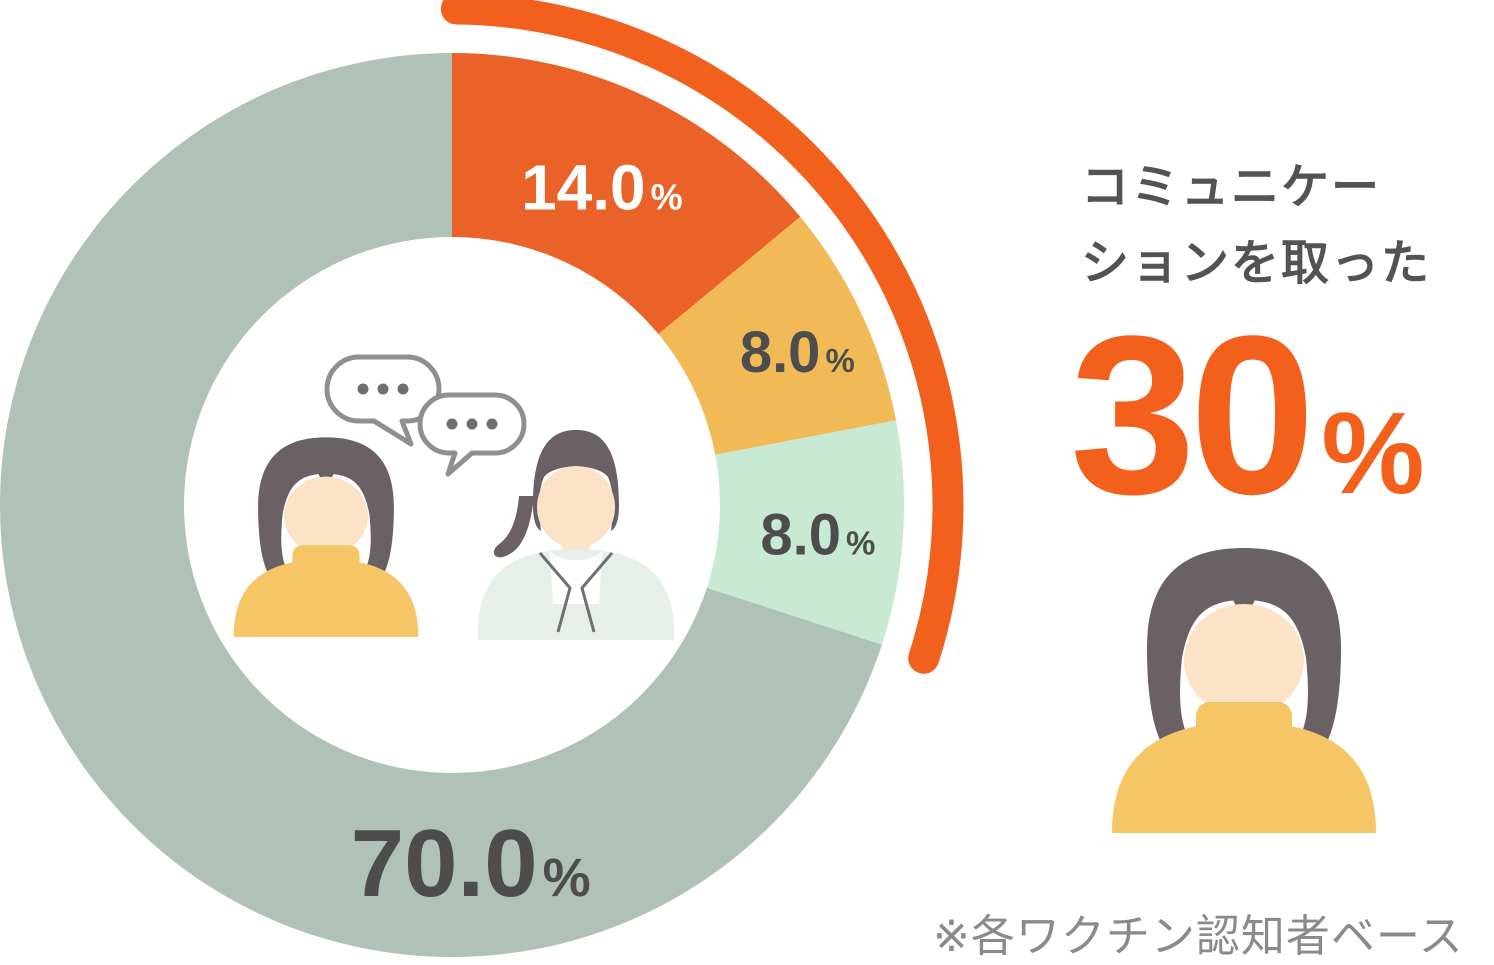  Describe the element at coordinates (326, 537) in the screenshot. I see `patient-woman-icon` at that location.